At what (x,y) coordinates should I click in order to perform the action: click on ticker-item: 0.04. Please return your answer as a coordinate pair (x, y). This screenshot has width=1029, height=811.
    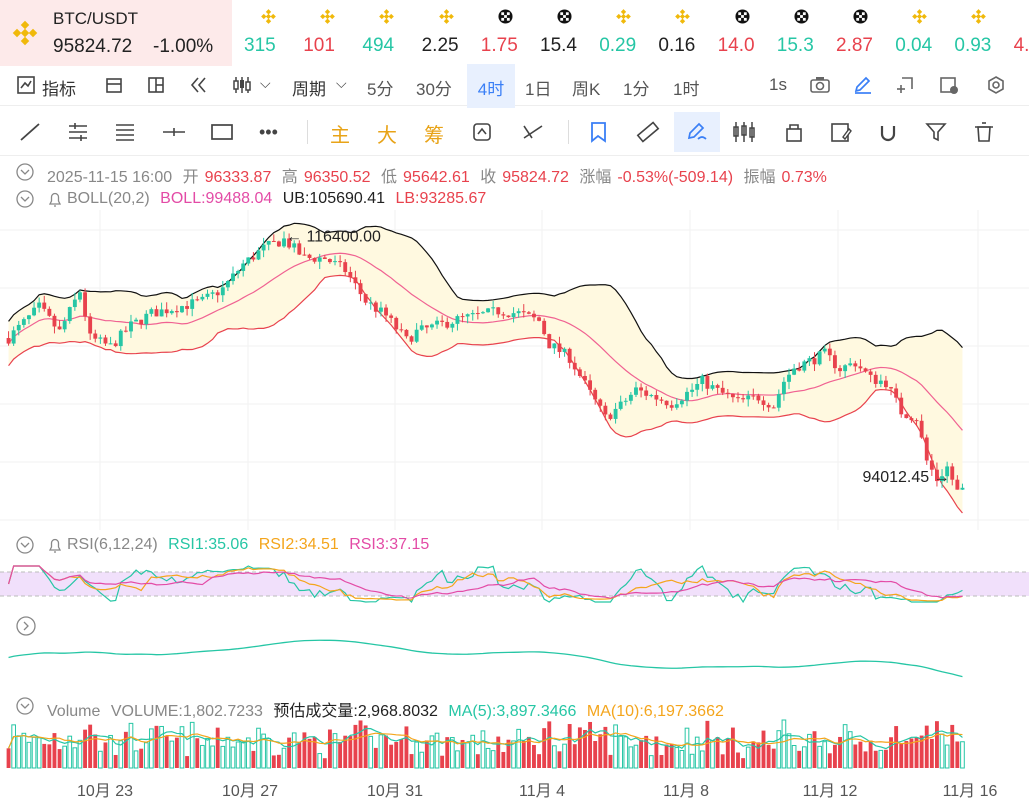
    Looking at the image, I should click on (924, 33).